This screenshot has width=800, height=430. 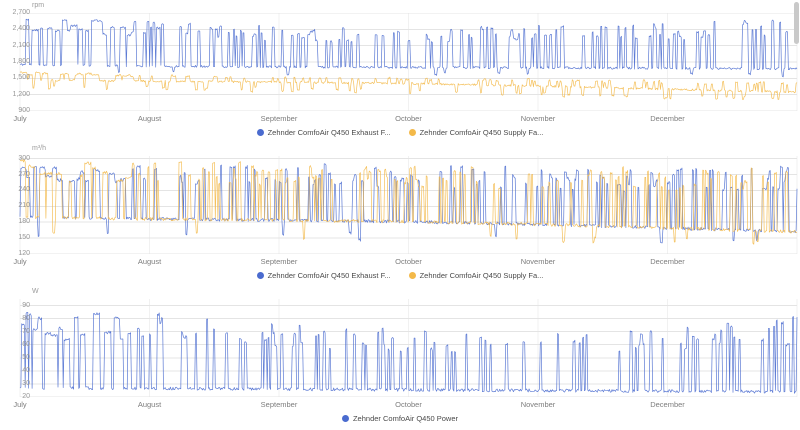 I want to click on chart-legend: Zehnder ComfoAir Q450 Power, so click(x=400, y=418).